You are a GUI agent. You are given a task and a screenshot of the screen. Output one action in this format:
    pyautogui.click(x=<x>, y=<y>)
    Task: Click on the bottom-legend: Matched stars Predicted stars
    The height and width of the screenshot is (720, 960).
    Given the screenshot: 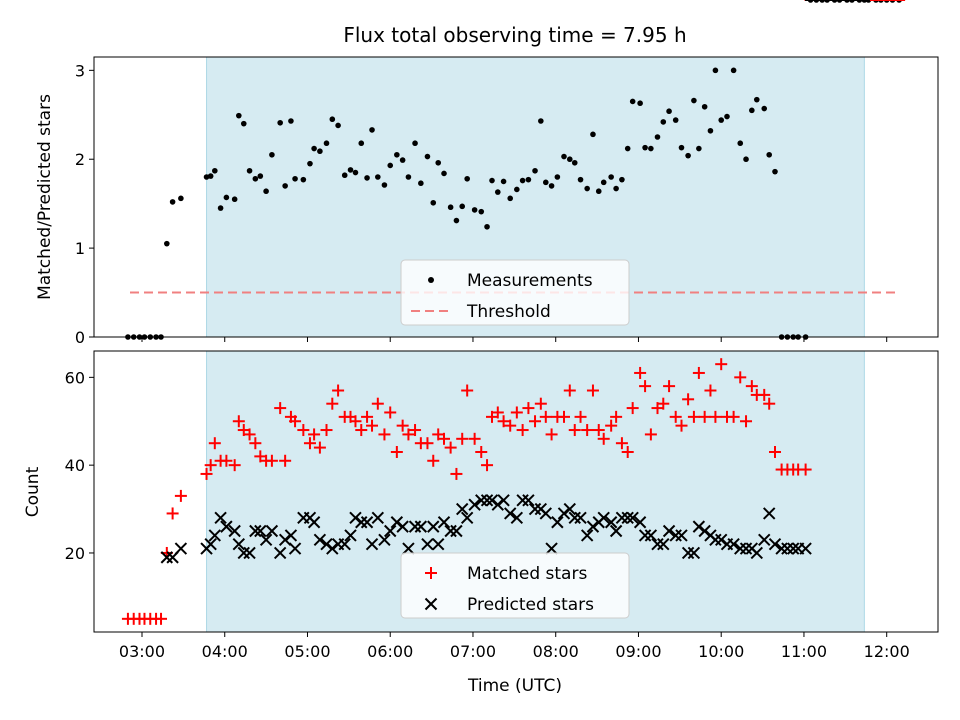 What is the action you would take?
    pyautogui.click(x=515, y=585)
    